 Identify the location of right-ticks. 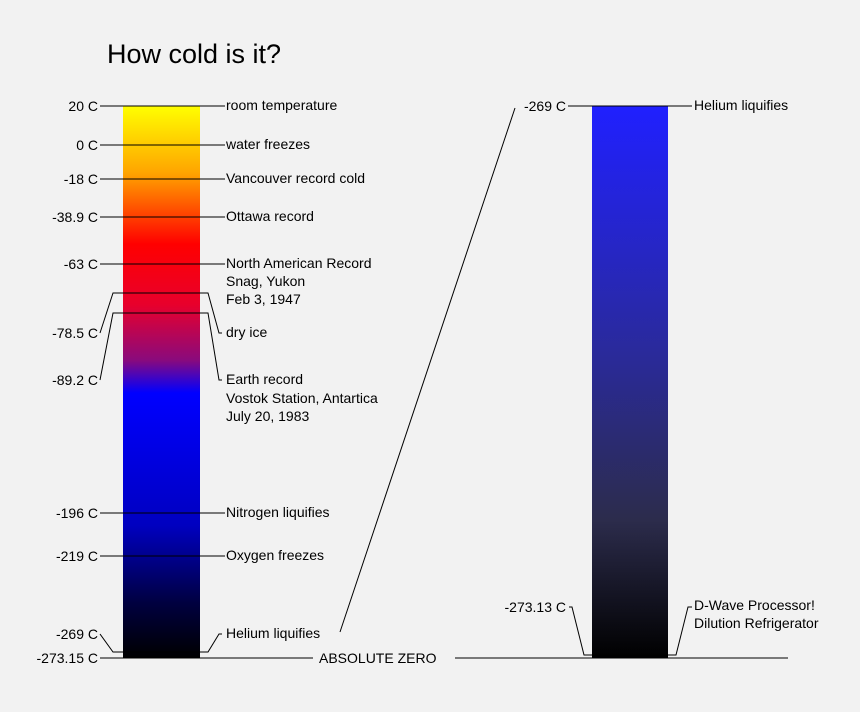
(630, 380).